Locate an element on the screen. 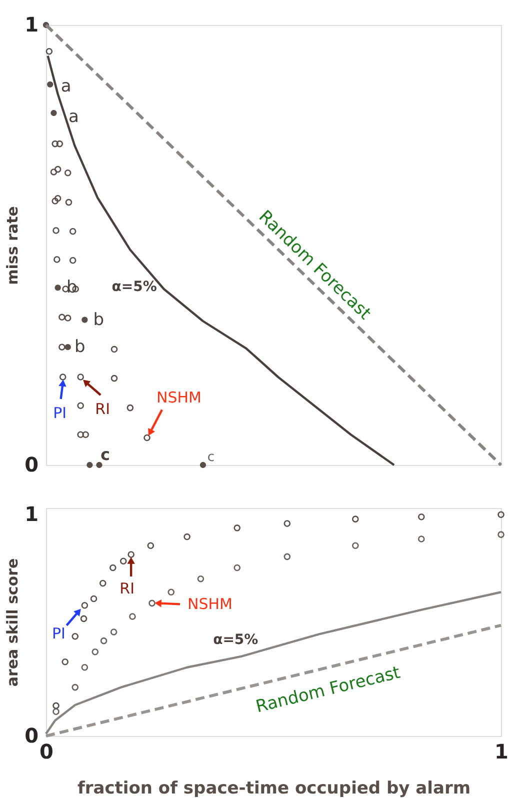  y-axis-title: area skill score is located at coordinates (13, 622).